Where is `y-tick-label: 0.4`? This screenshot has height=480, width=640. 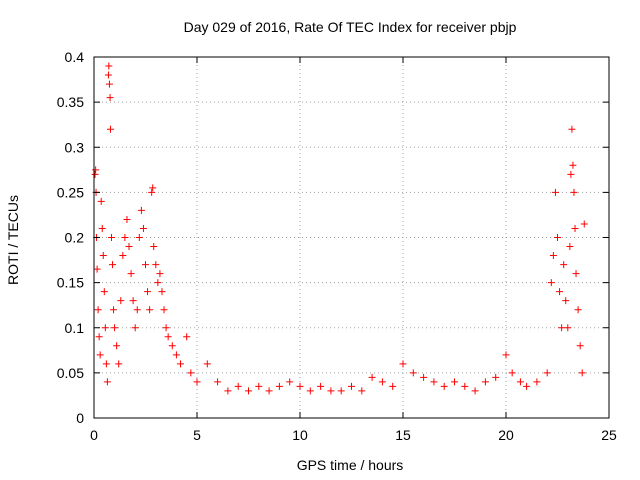 y-tick-label: 0.4 is located at coordinates (75, 57).